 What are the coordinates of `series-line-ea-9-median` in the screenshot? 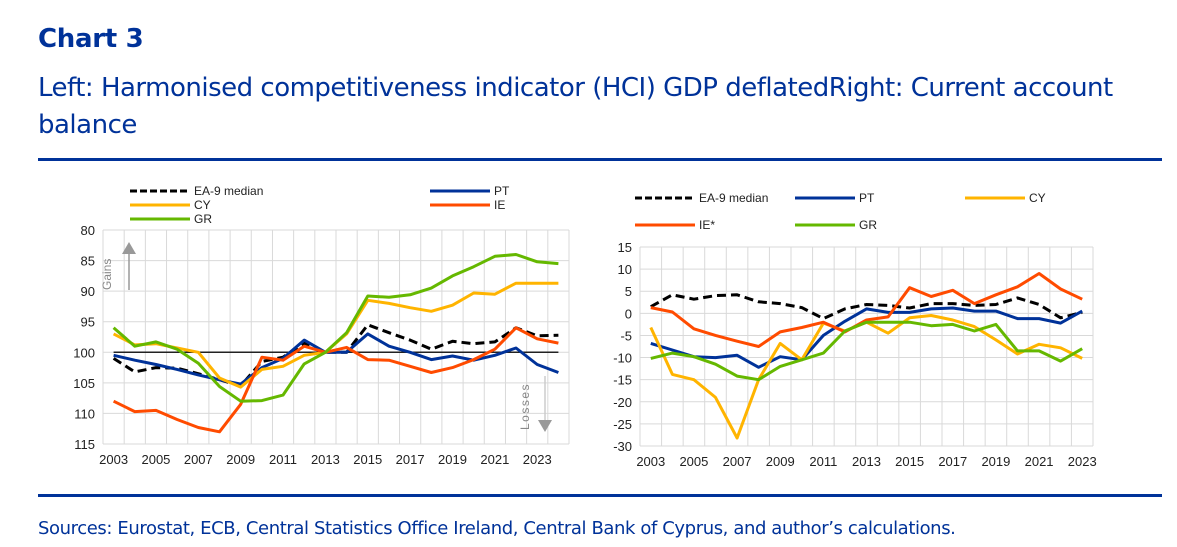 It's located at (866, 307).